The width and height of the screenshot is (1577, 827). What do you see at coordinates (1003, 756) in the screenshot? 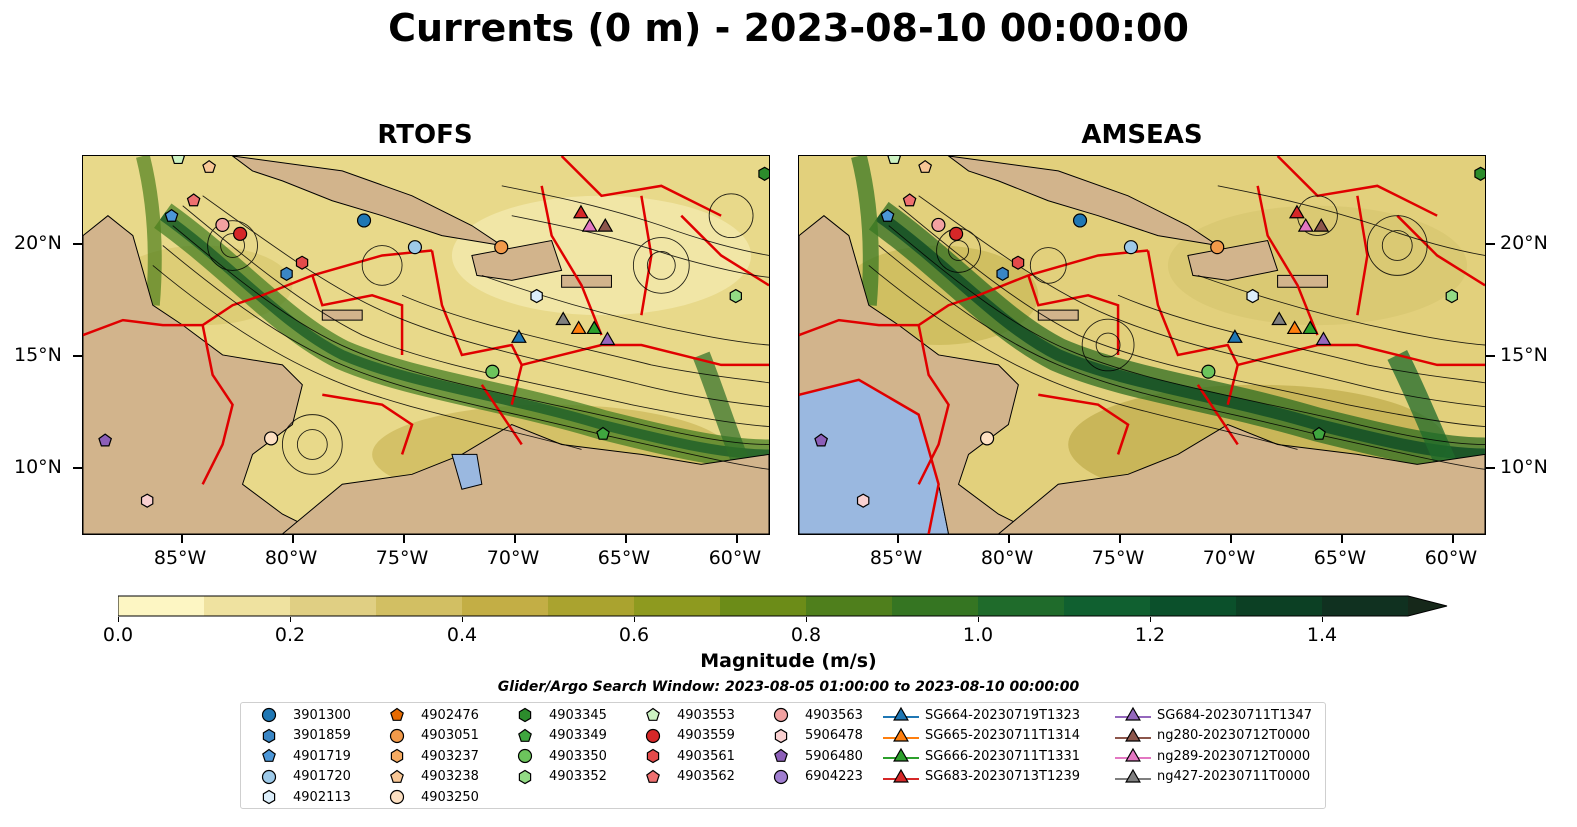
I see `legend-label: SG666-20230711T1331` at bounding box center [1003, 756].